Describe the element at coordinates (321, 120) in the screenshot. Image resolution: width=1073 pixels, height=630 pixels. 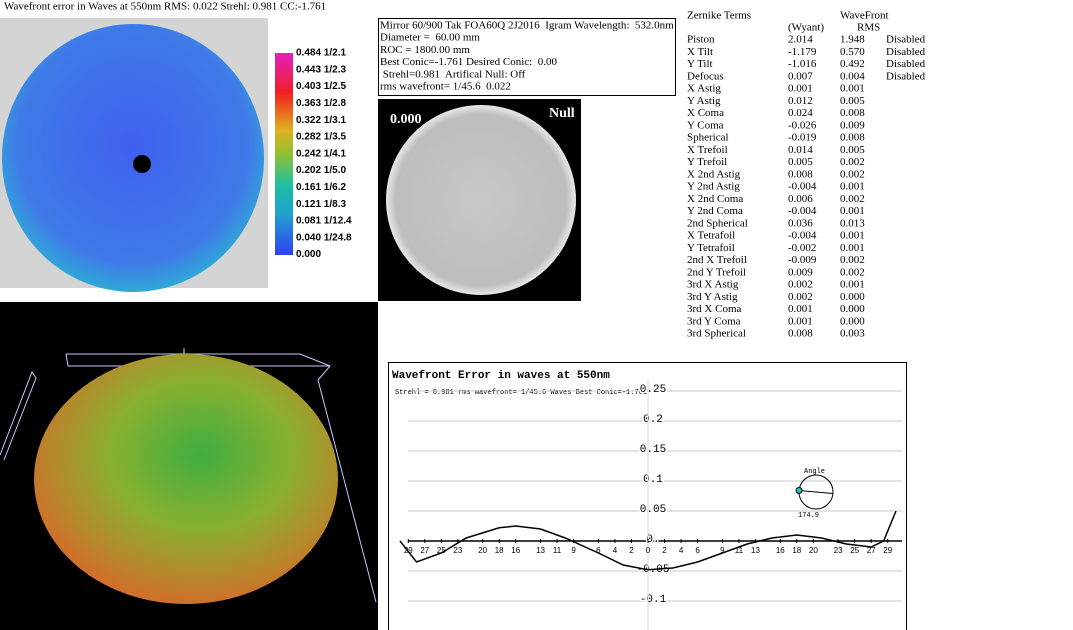
I see `colorbar-label: 0.322 1/3.1` at that location.